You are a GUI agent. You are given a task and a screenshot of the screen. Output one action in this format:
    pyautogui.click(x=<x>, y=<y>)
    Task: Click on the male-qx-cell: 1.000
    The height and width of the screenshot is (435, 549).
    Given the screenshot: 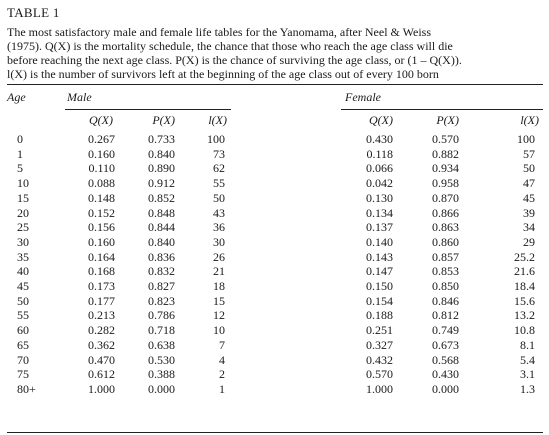 What is the action you would take?
    pyautogui.click(x=101, y=388)
    